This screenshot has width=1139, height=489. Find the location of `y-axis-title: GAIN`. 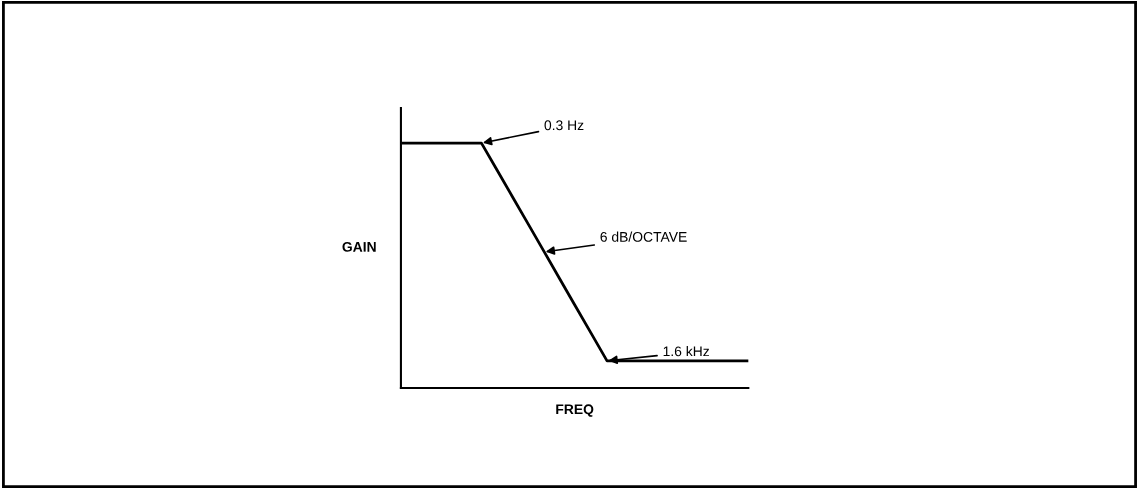

y-axis-title: GAIN is located at coordinates (359, 246).